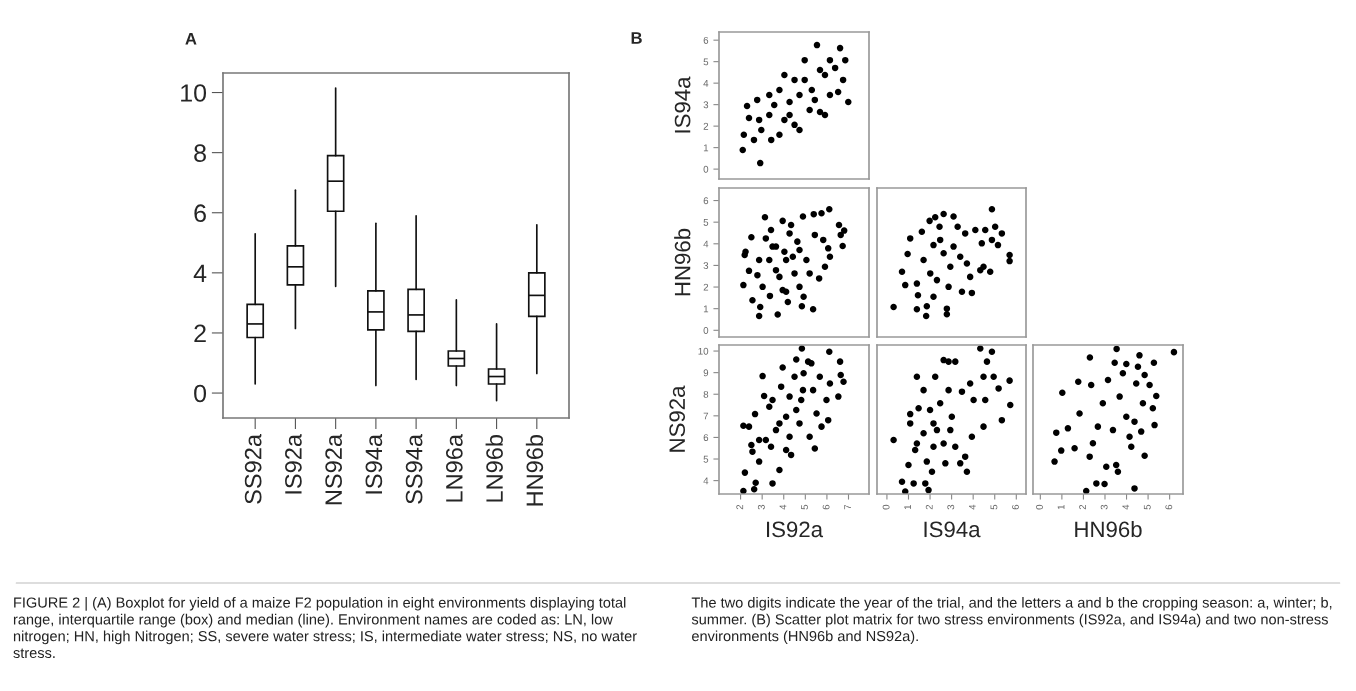  Describe the element at coordinates (886, 507) in the screenshot. I see `x-tick-label: 0` at that location.